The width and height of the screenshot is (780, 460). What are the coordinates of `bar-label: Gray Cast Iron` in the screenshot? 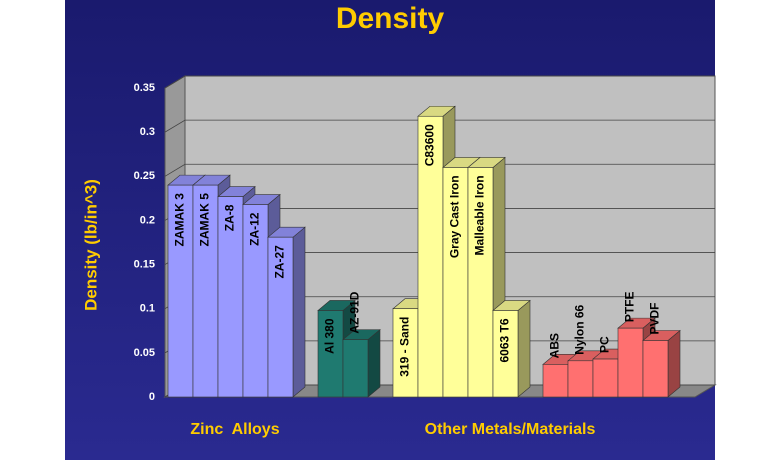 It's located at (455, 216).